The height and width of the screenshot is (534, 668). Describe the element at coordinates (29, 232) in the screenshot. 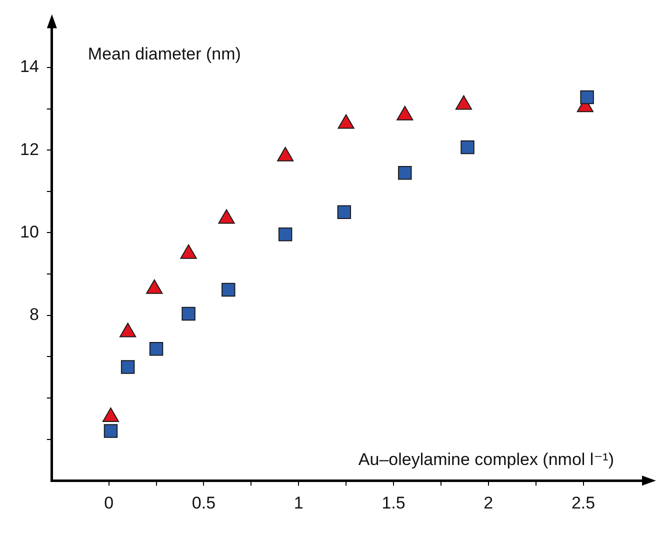

I see `y-tick-label: 10` at that location.